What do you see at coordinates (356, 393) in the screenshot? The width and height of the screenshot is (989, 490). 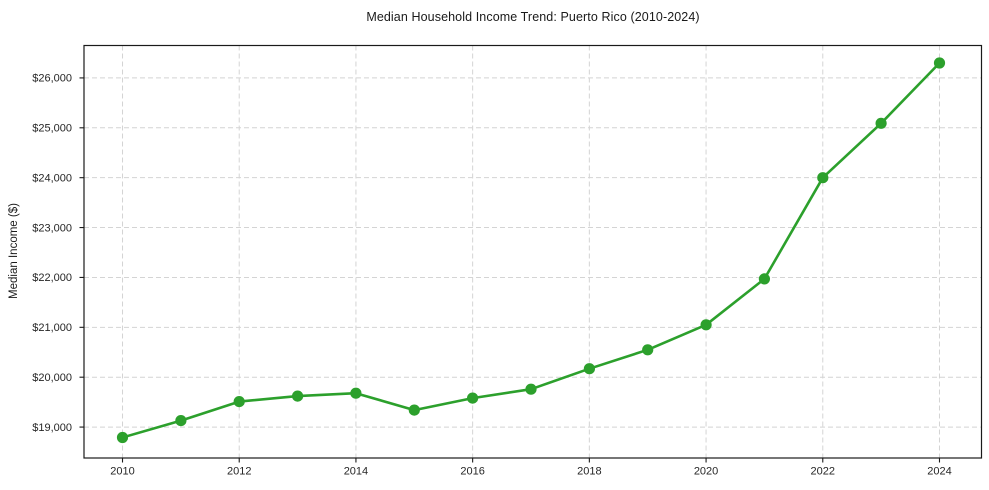 I see `data-point-2014` at bounding box center [356, 393].